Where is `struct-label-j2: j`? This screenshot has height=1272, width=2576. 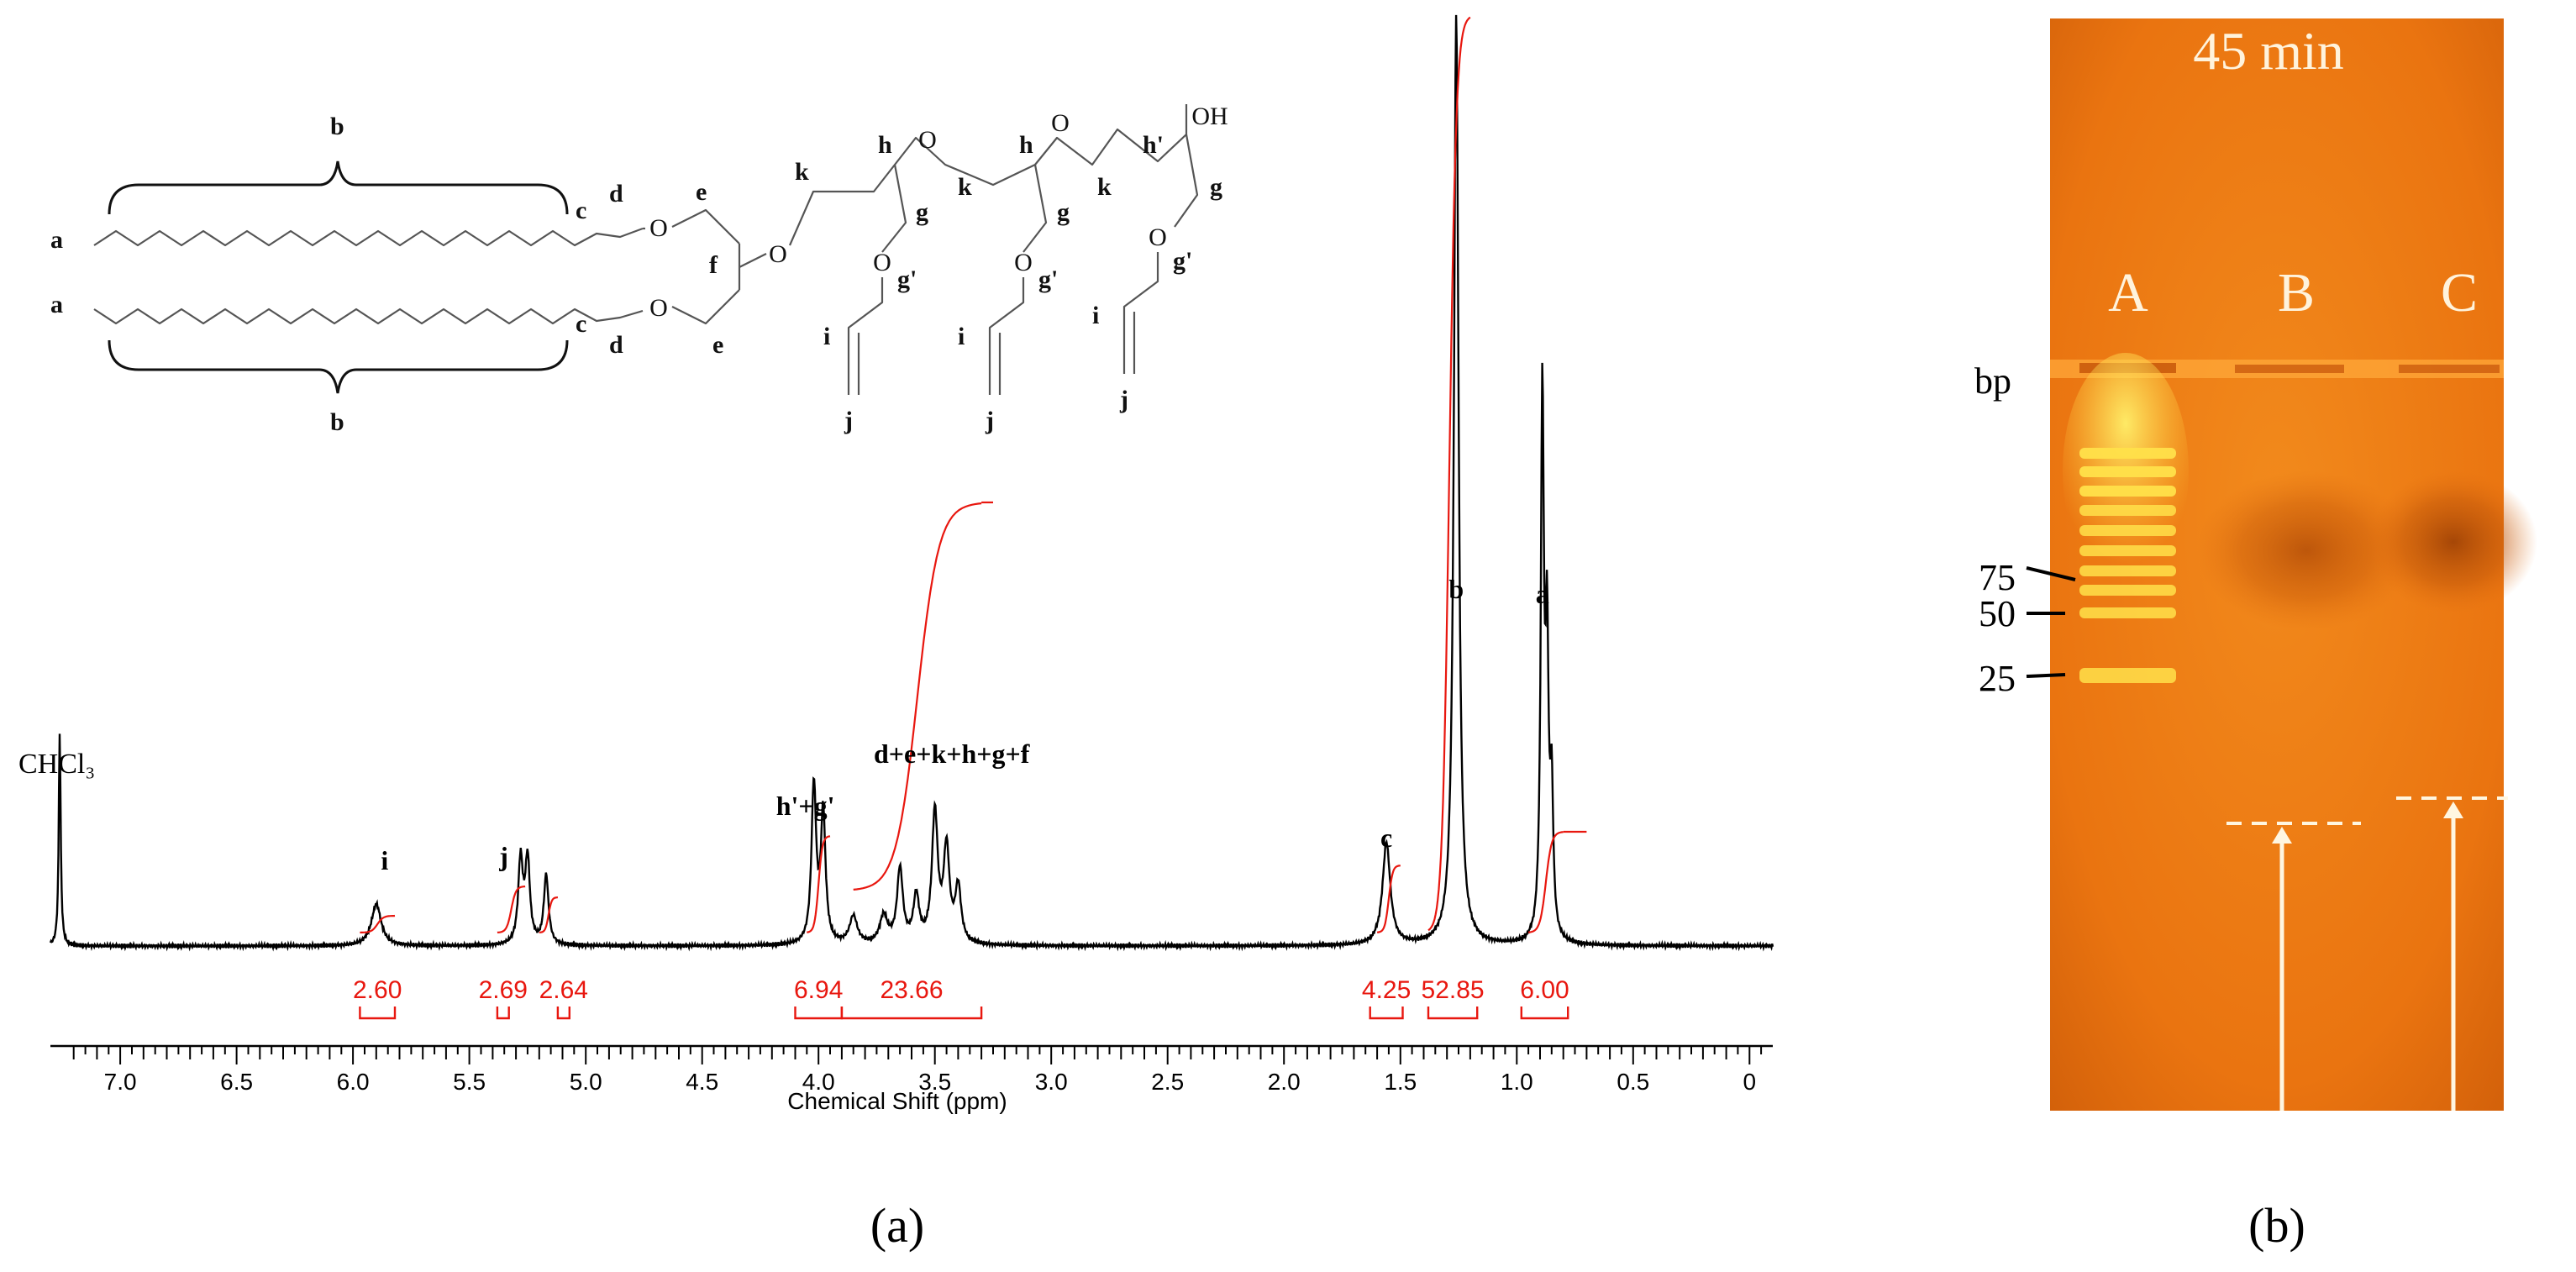
struct-label-j2: j is located at coordinates (989, 420).